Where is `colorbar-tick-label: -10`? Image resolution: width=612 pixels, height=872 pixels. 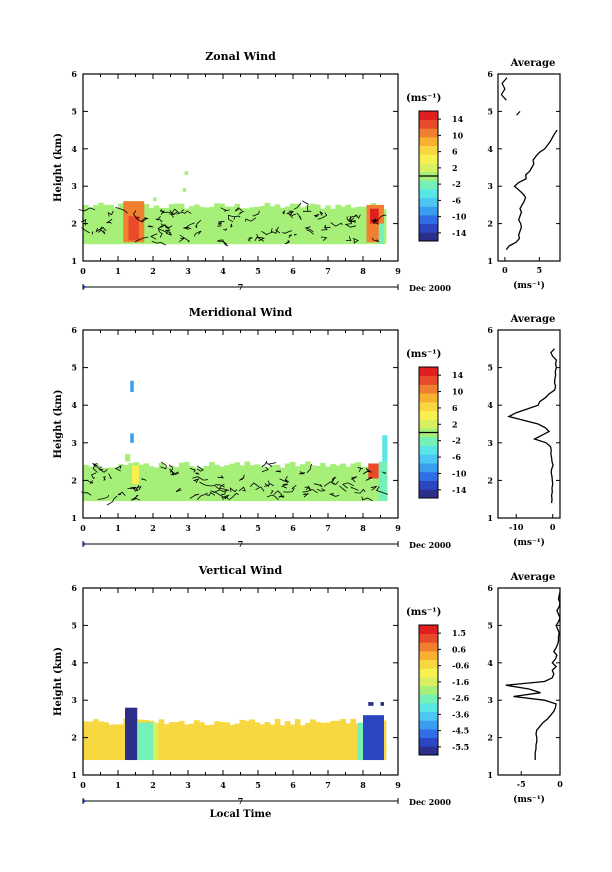 colorbar-tick-label: -10 is located at coordinates (459, 217).